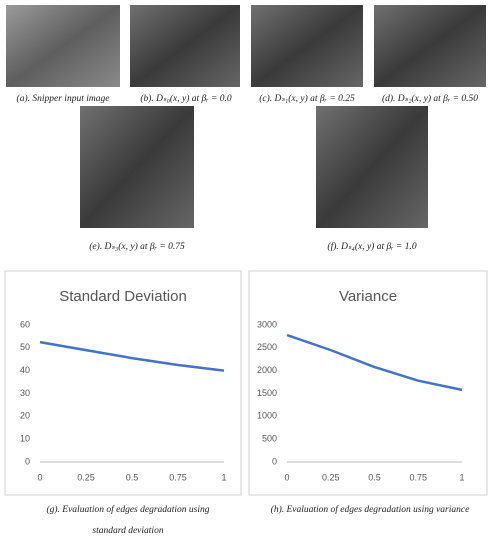 This screenshot has height=552, width=491. I want to click on y-tick-label: 10, so click(25, 439).